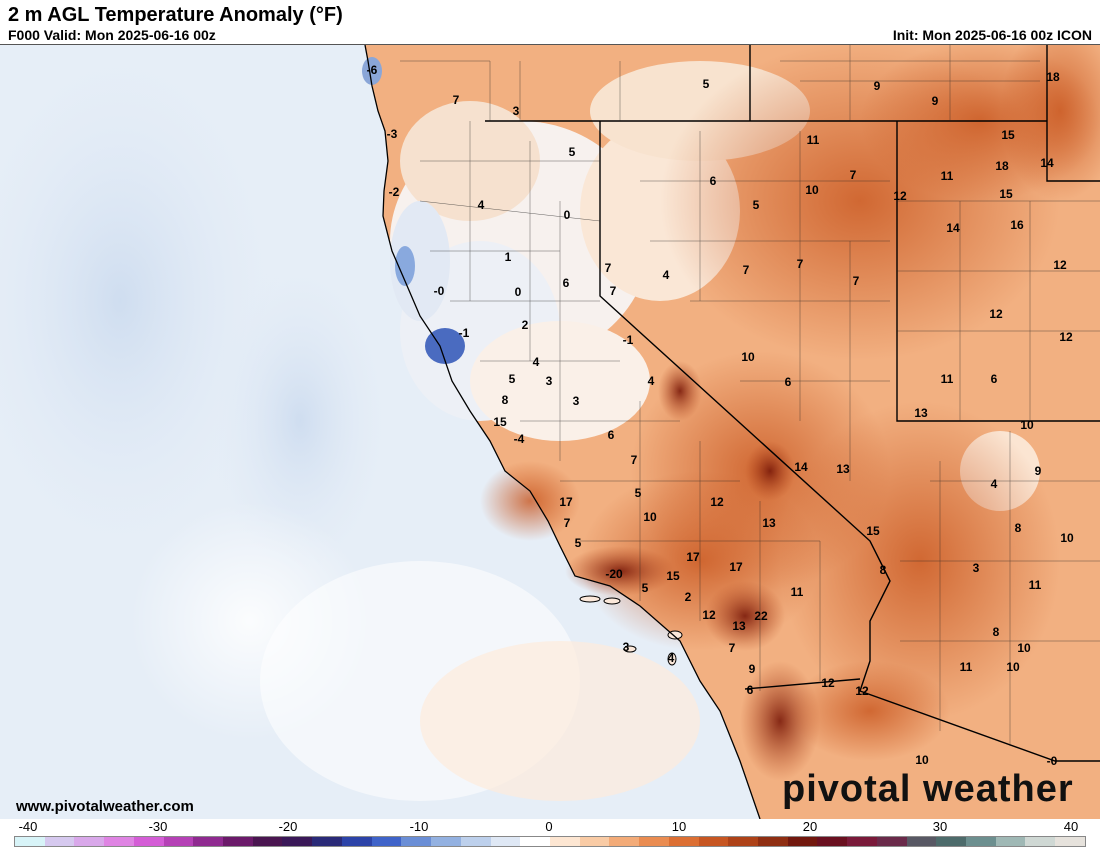  I want to click on colorbar, so click(550, 841).